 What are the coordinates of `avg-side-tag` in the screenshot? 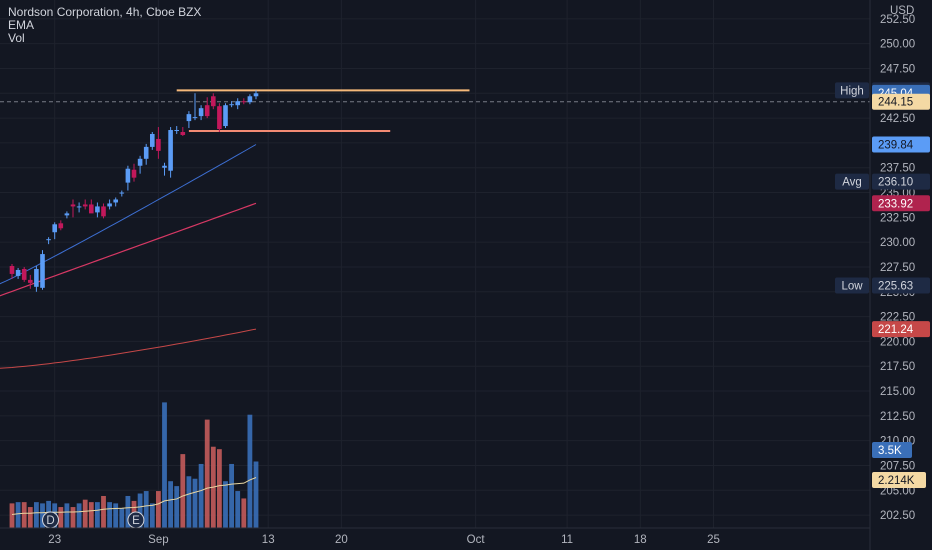 It's located at (852, 181).